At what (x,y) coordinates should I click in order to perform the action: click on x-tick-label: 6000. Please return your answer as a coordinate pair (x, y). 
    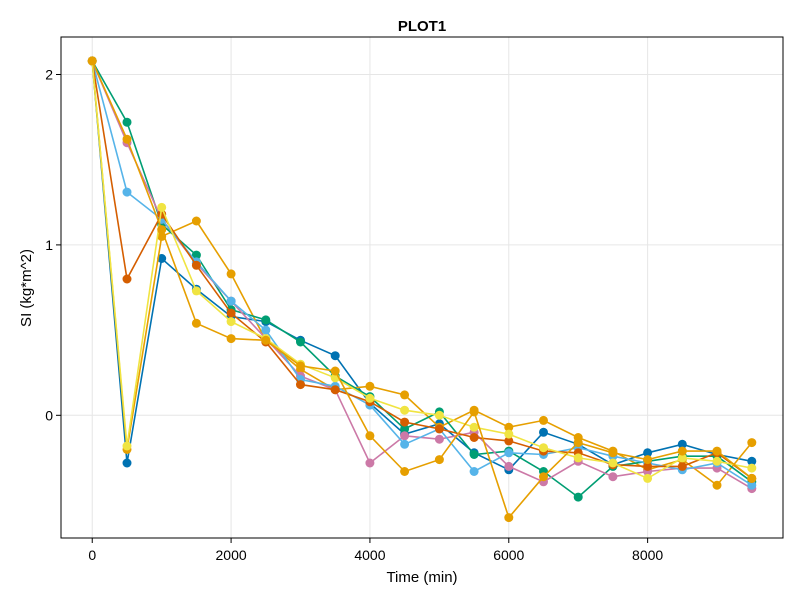
    Looking at the image, I should click on (508, 555).